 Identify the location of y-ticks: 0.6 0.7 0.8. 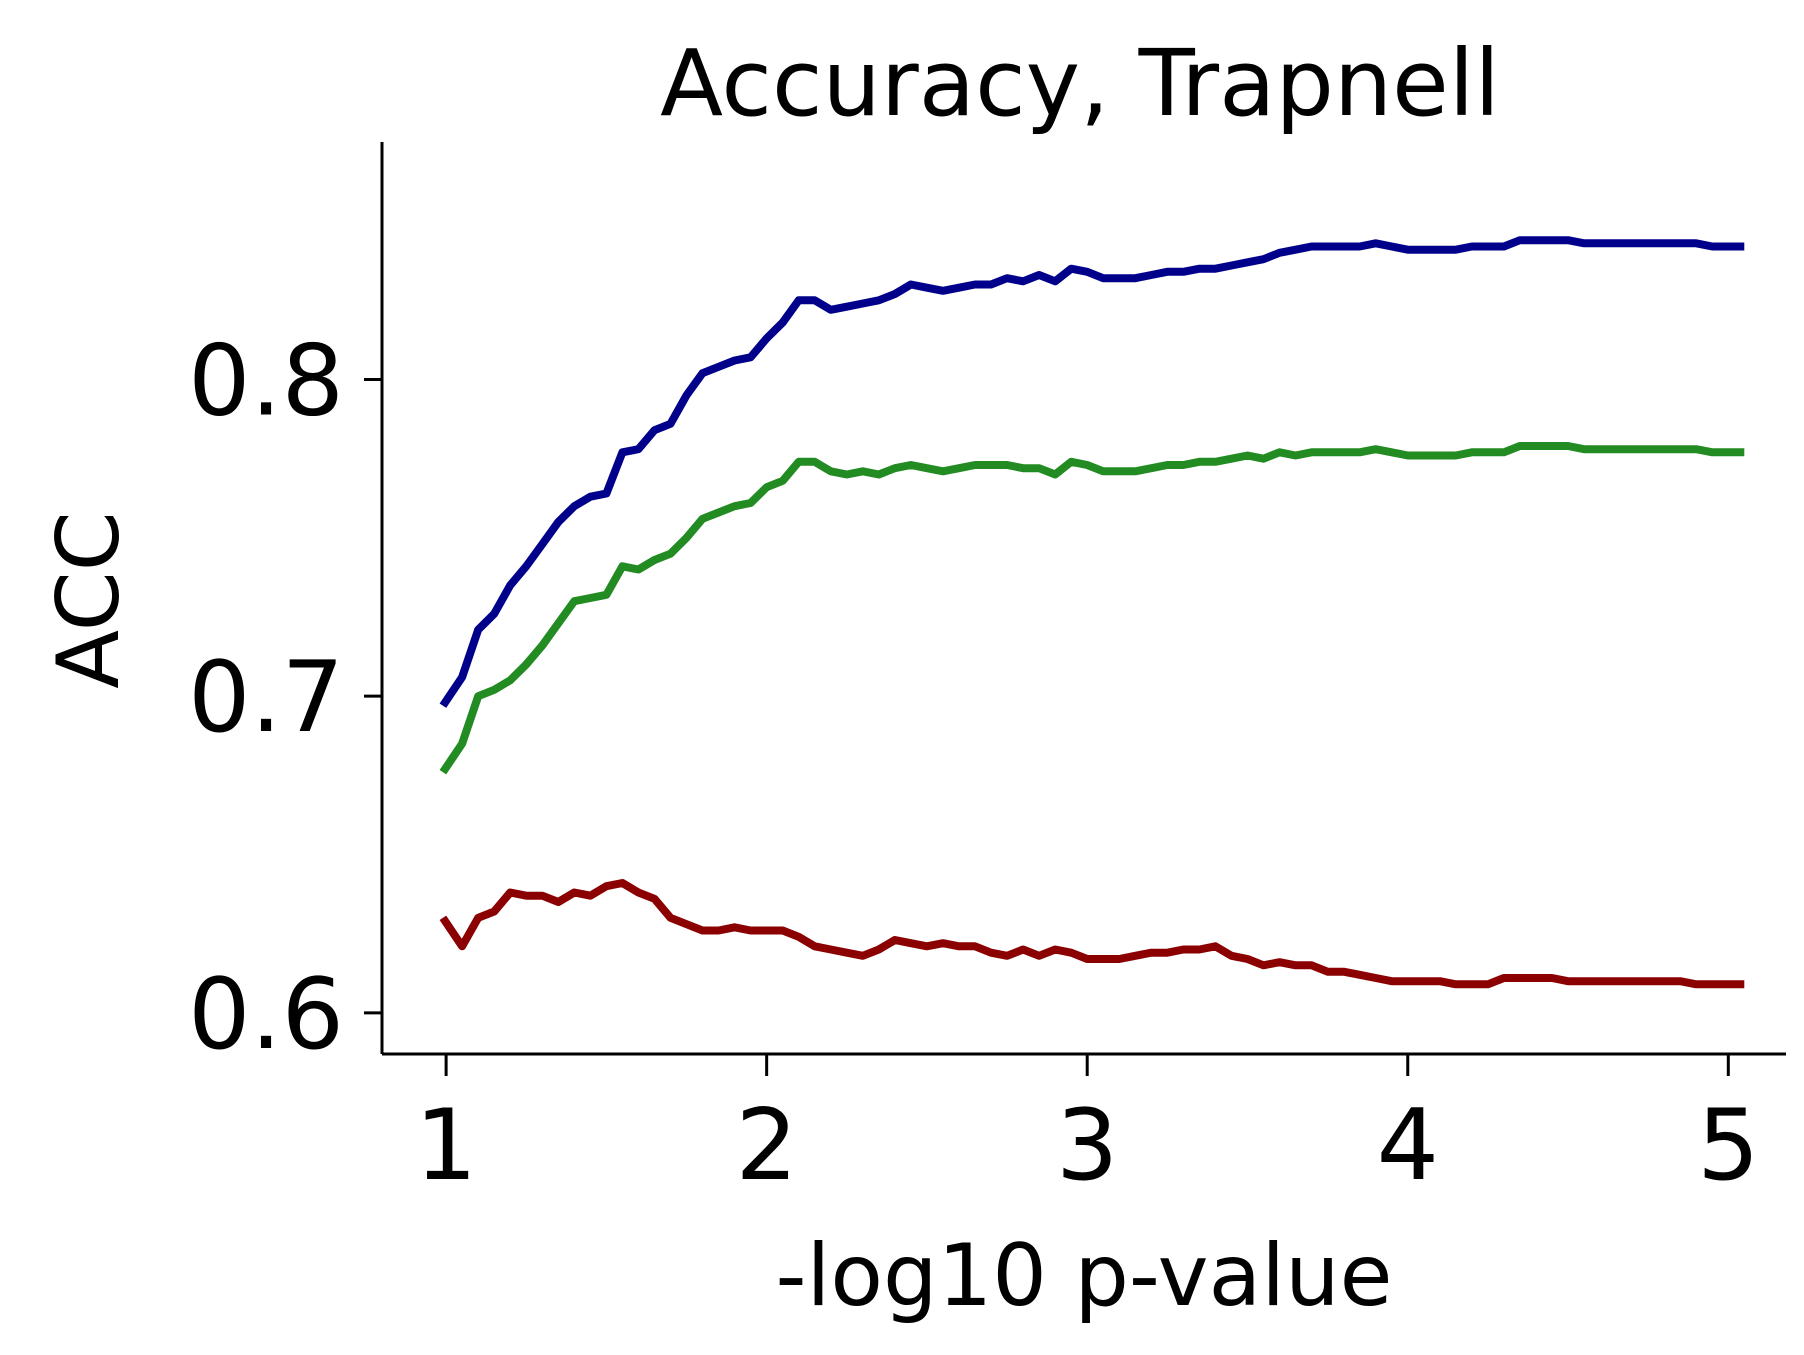
(285, 698).